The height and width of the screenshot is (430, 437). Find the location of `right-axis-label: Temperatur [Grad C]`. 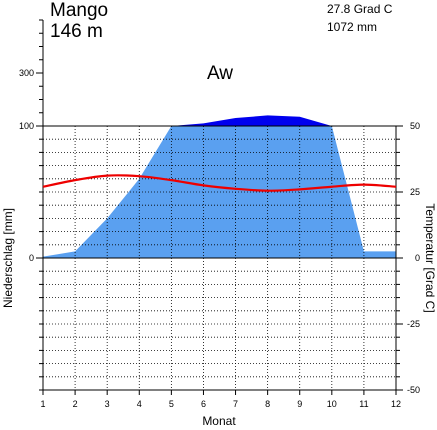

right-axis-label: Temperatur [Grad C] is located at coordinates (430, 257).